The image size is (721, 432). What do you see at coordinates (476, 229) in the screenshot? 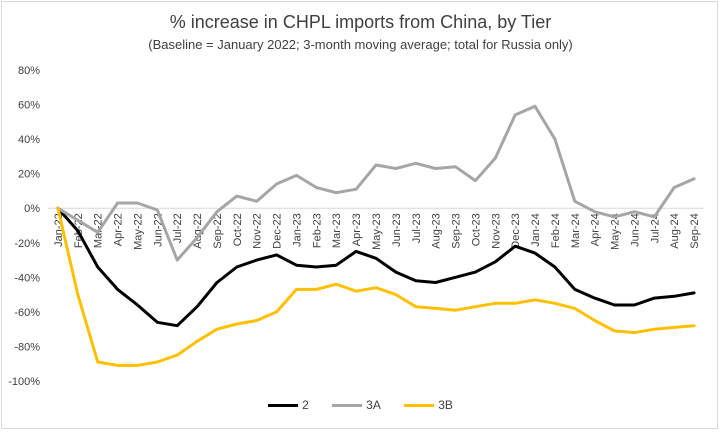
I see `x-tick-label: Oct-23` at bounding box center [476, 229].